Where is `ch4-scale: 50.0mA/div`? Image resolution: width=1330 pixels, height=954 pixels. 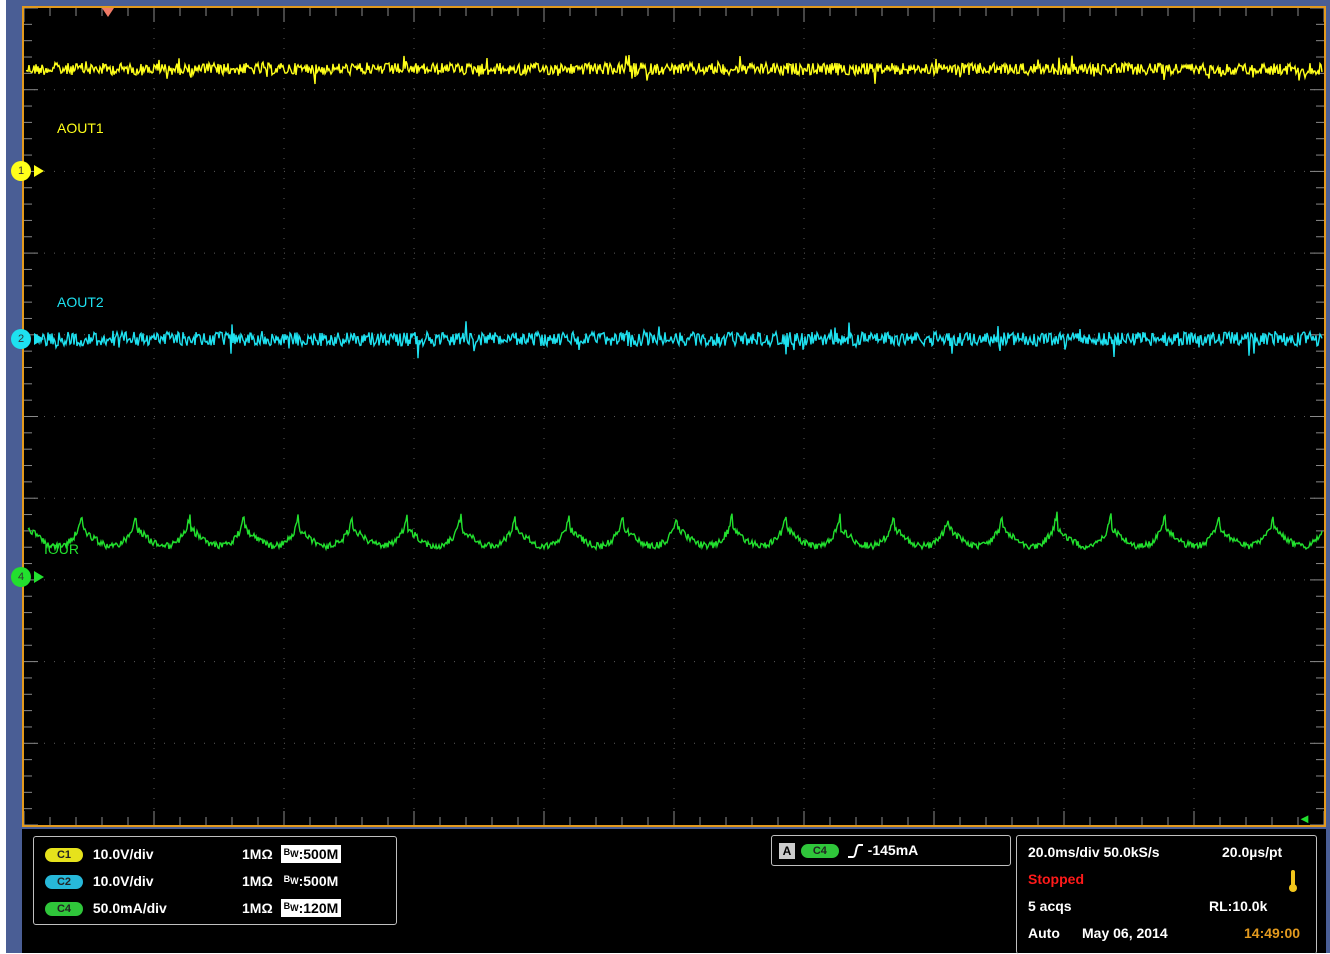
ch4-scale: 50.0mA/div is located at coordinates (129, 908).